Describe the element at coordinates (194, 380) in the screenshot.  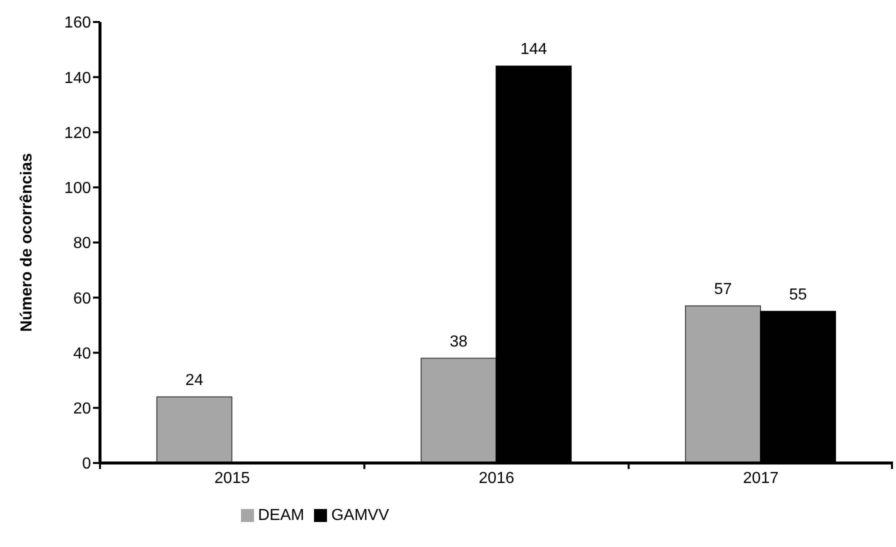
I see `data-label: 24` at that location.